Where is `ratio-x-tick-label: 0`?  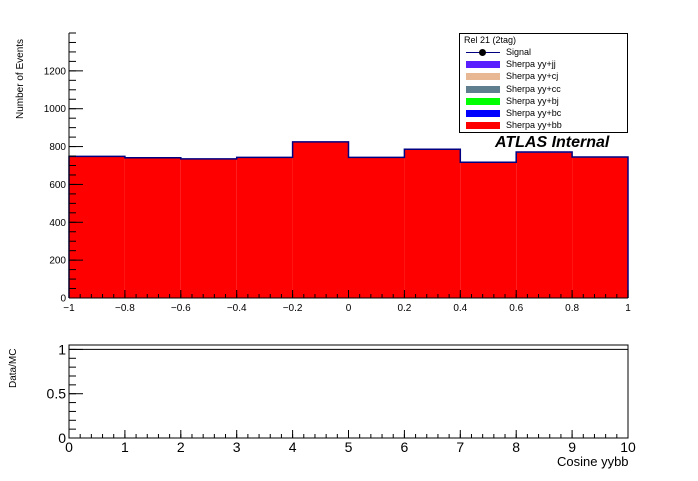 ratio-x-tick-label: 0 is located at coordinates (69, 447).